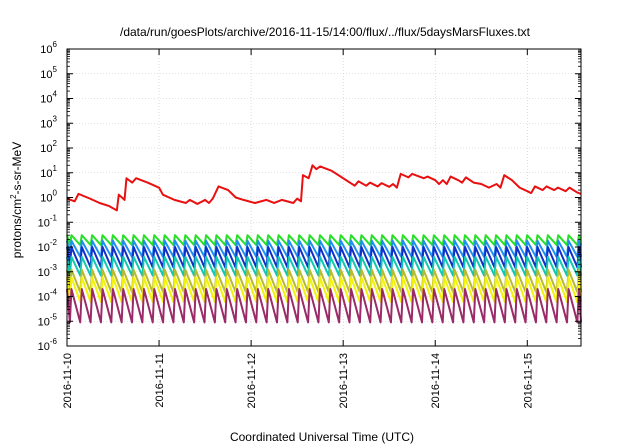 Image resolution: width=640 pixels, height=448 pixels. I want to click on y-tick-label: 10⁴, so click(48, 98).